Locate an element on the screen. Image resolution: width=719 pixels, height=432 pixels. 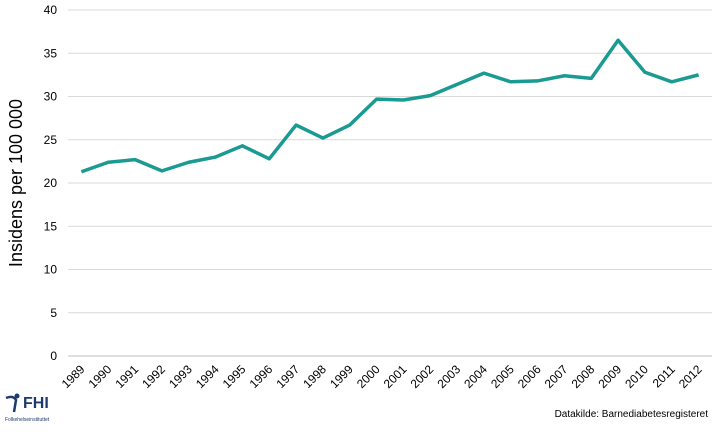
x-tick-label: 1995 is located at coordinates (234, 376).